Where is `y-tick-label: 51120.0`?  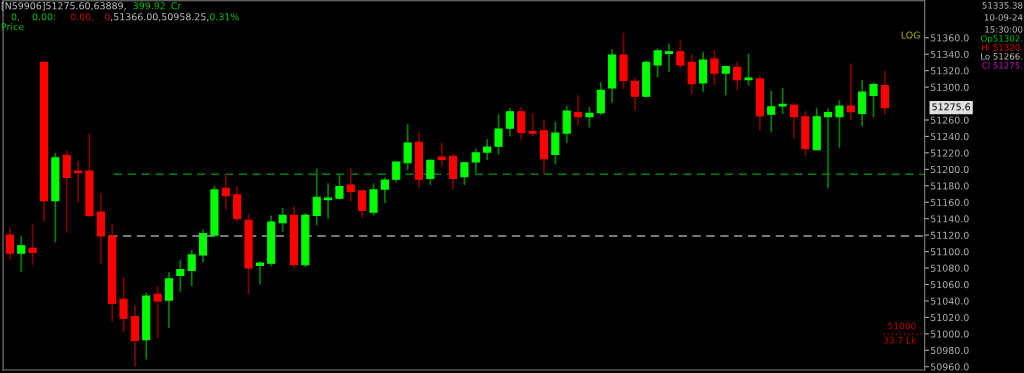
y-tick-label: 51120.0 is located at coordinates (949, 235).